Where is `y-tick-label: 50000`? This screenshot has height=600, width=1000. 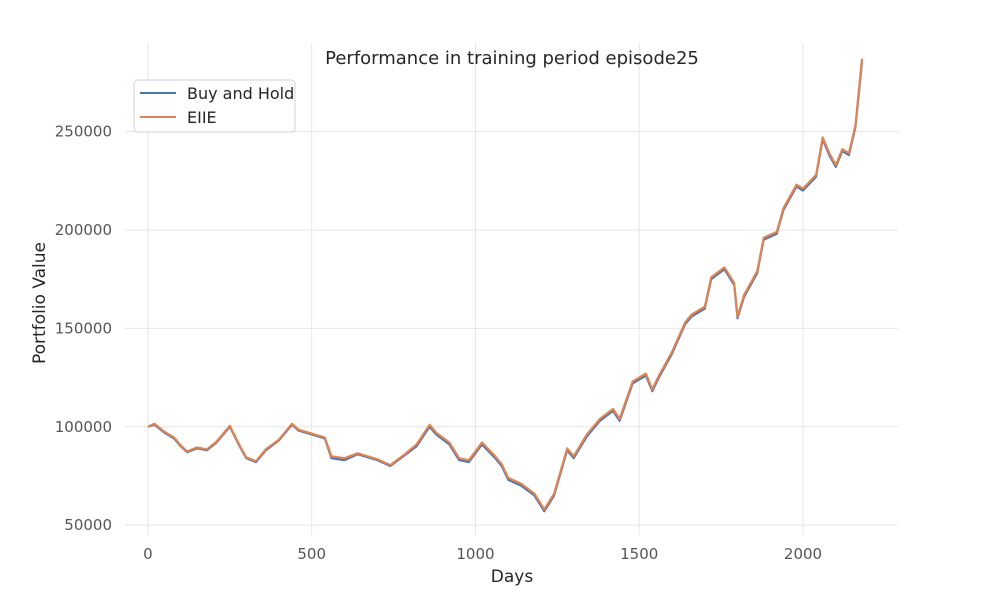 y-tick-label: 50000 is located at coordinates (88, 525).